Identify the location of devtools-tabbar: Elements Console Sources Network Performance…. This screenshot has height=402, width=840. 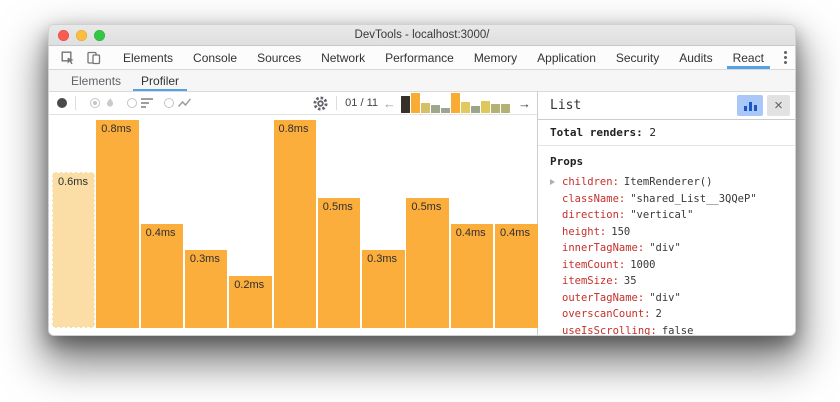
(422, 58).